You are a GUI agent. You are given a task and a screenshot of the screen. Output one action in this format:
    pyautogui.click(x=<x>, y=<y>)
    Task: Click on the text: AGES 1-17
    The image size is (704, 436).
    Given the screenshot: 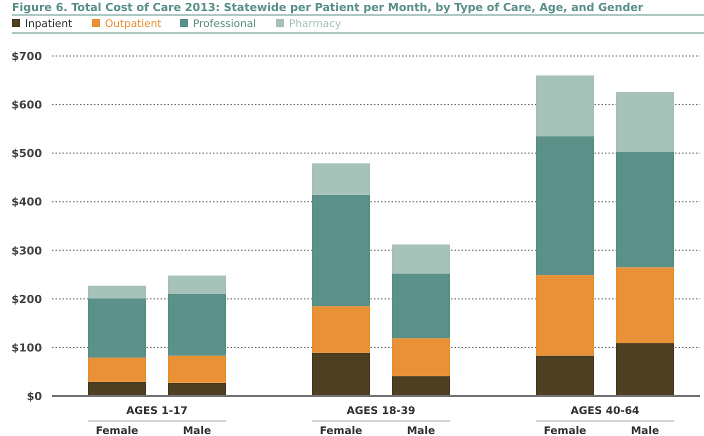 What is the action you would take?
    pyautogui.click(x=157, y=411)
    